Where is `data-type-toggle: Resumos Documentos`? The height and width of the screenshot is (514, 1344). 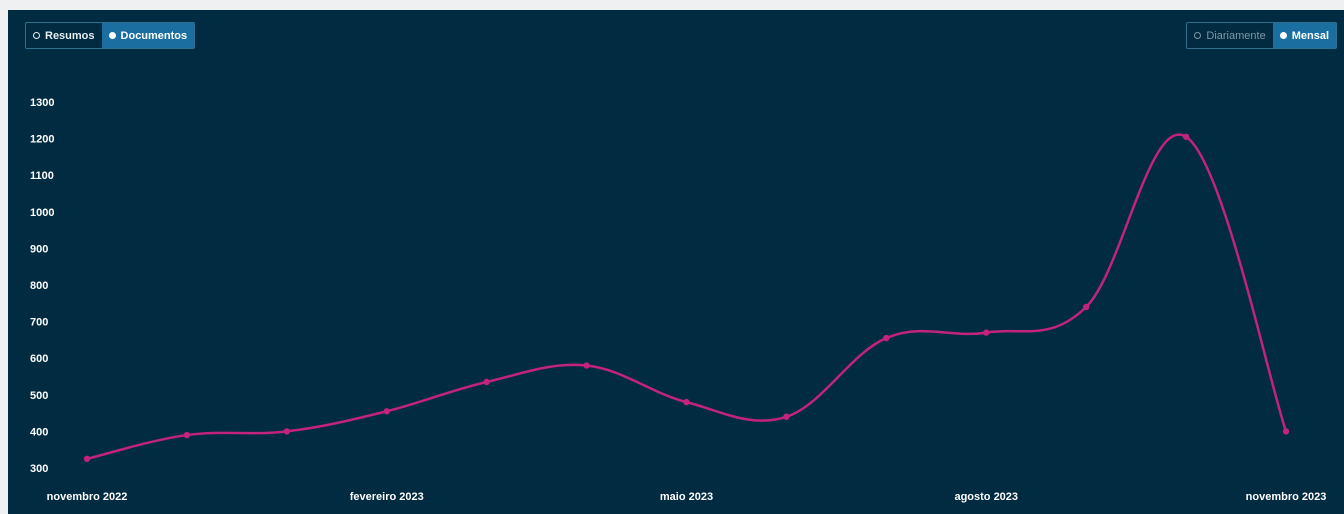 data-type-toggle: Resumos Documentos is located at coordinates (110, 35).